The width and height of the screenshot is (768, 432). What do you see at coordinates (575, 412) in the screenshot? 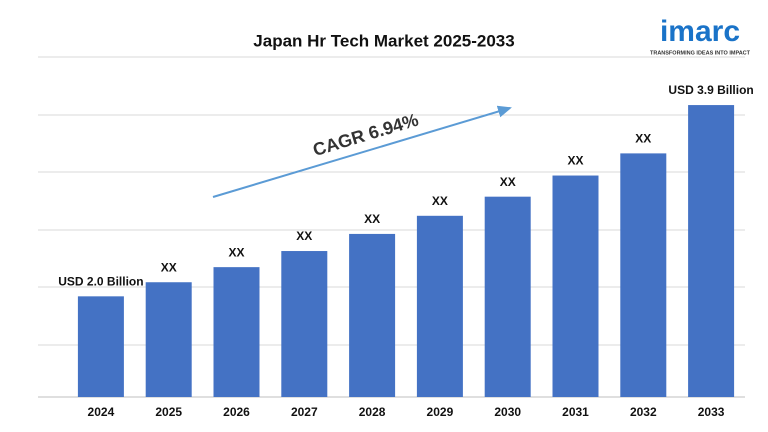
I see `x-tick-label: 2031` at bounding box center [575, 412].